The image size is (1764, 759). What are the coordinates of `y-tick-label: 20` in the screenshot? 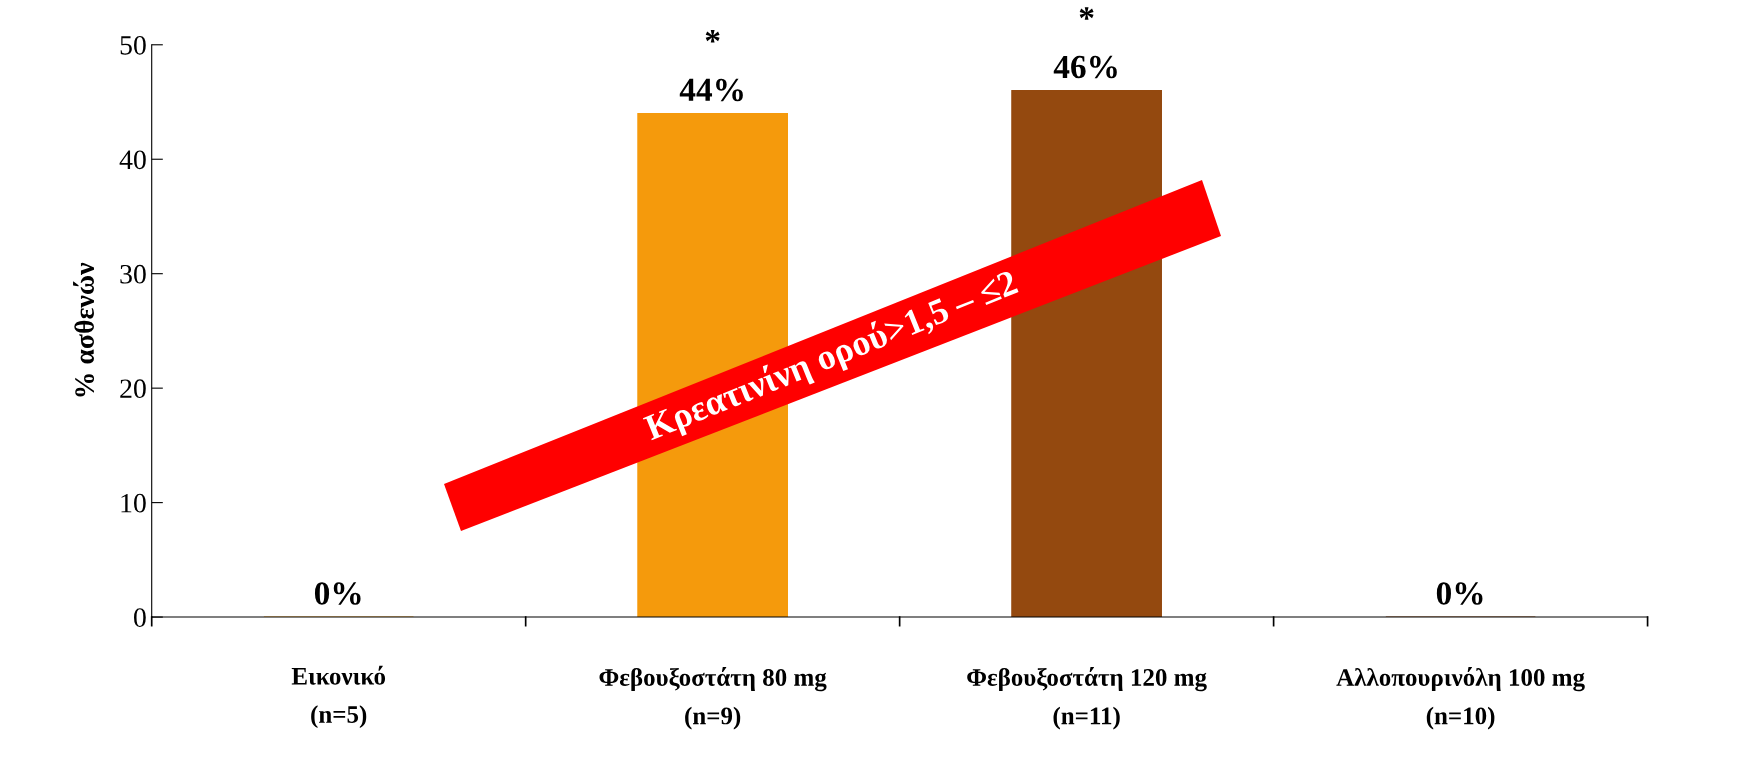 It's located at (133, 389).